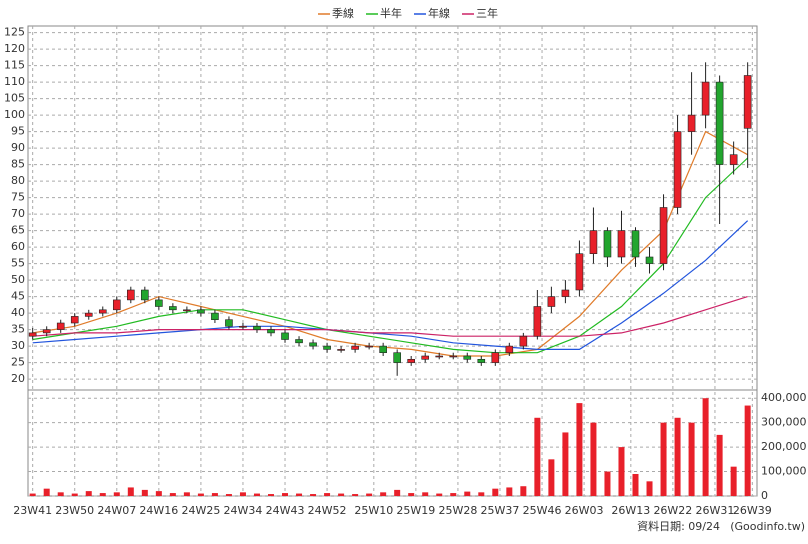 The width and height of the screenshot is (808, 544). I want to click on y2-tick-label: 0, so click(764, 495).